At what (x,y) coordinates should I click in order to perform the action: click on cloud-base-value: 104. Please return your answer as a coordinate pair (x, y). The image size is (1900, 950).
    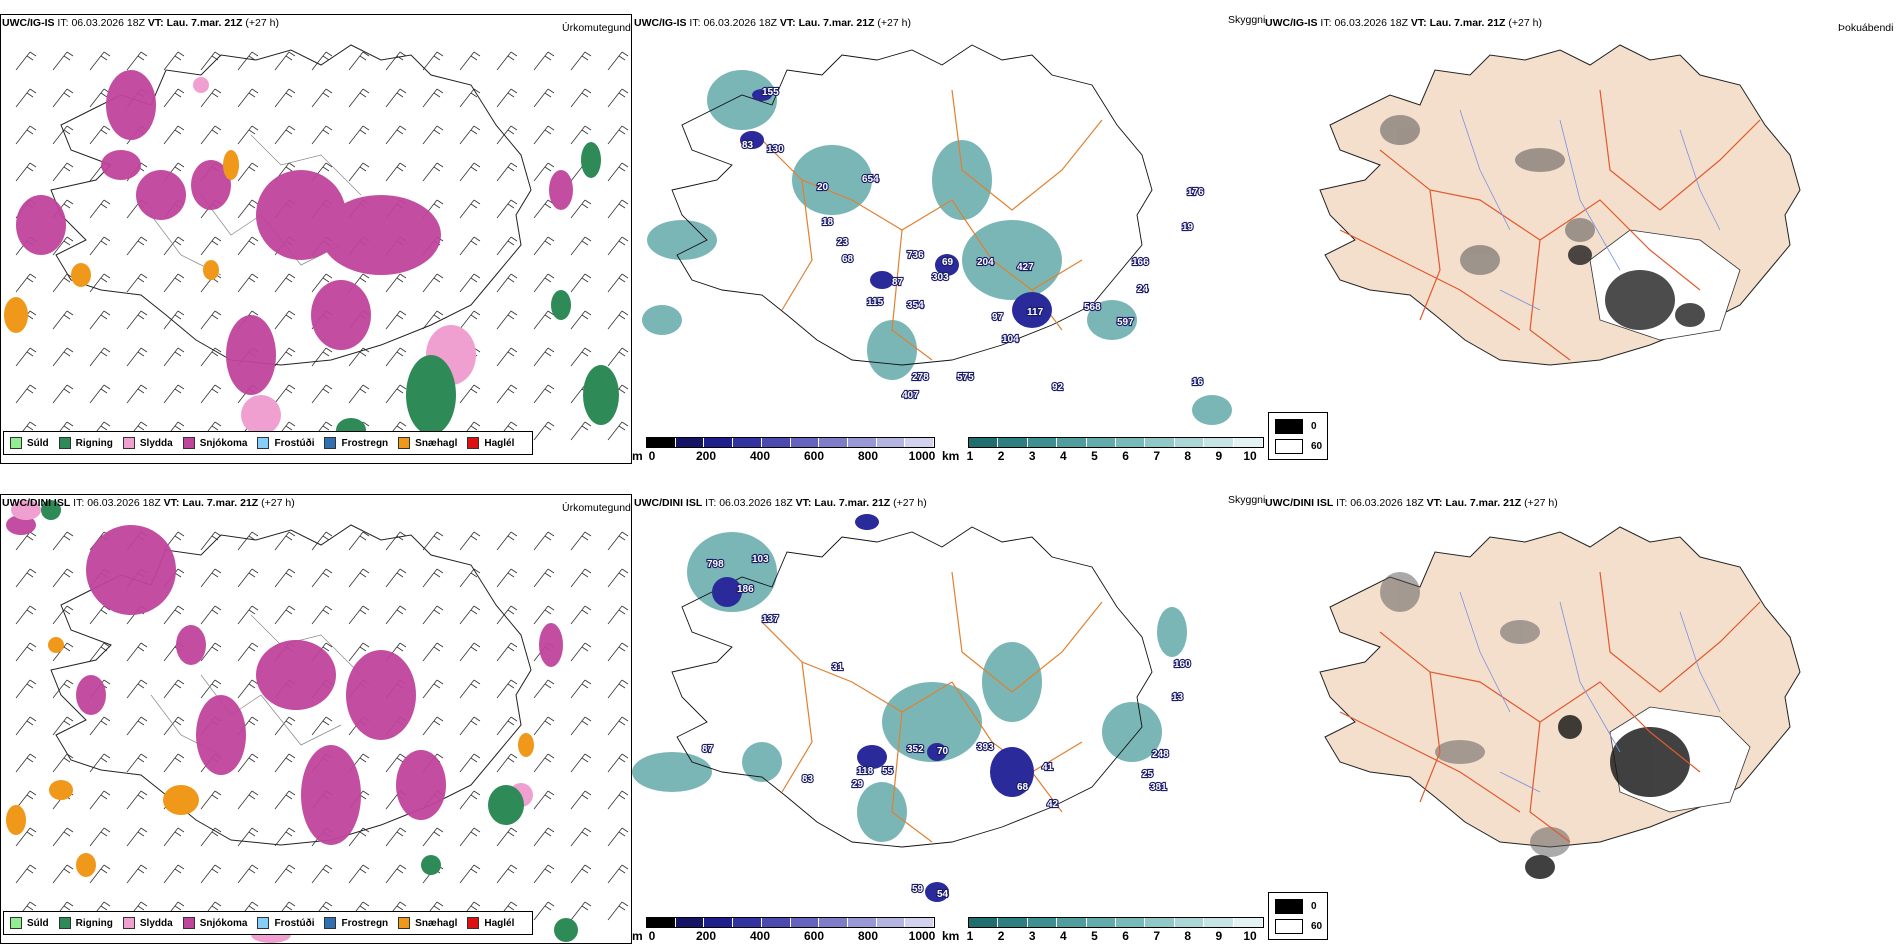
    Looking at the image, I should click on (1010, 339).